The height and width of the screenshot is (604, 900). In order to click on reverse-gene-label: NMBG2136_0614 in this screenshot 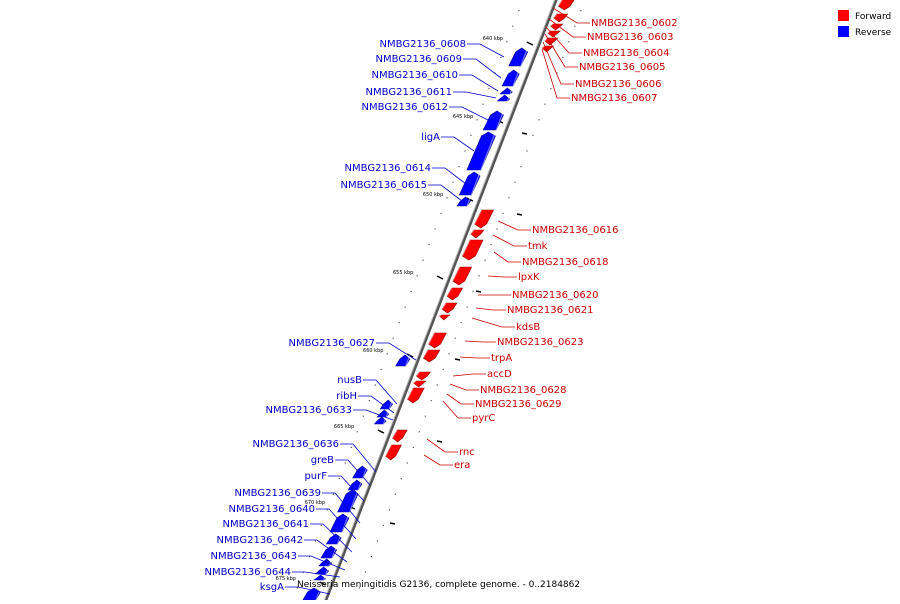, I will do `click(388, 168)`.